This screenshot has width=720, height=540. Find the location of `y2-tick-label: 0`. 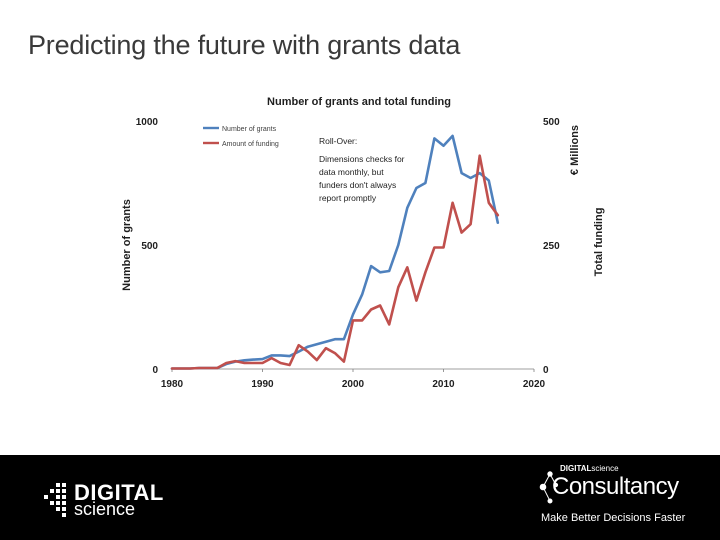

y2-tick-label: 0 is located at coordinates (546, 370).